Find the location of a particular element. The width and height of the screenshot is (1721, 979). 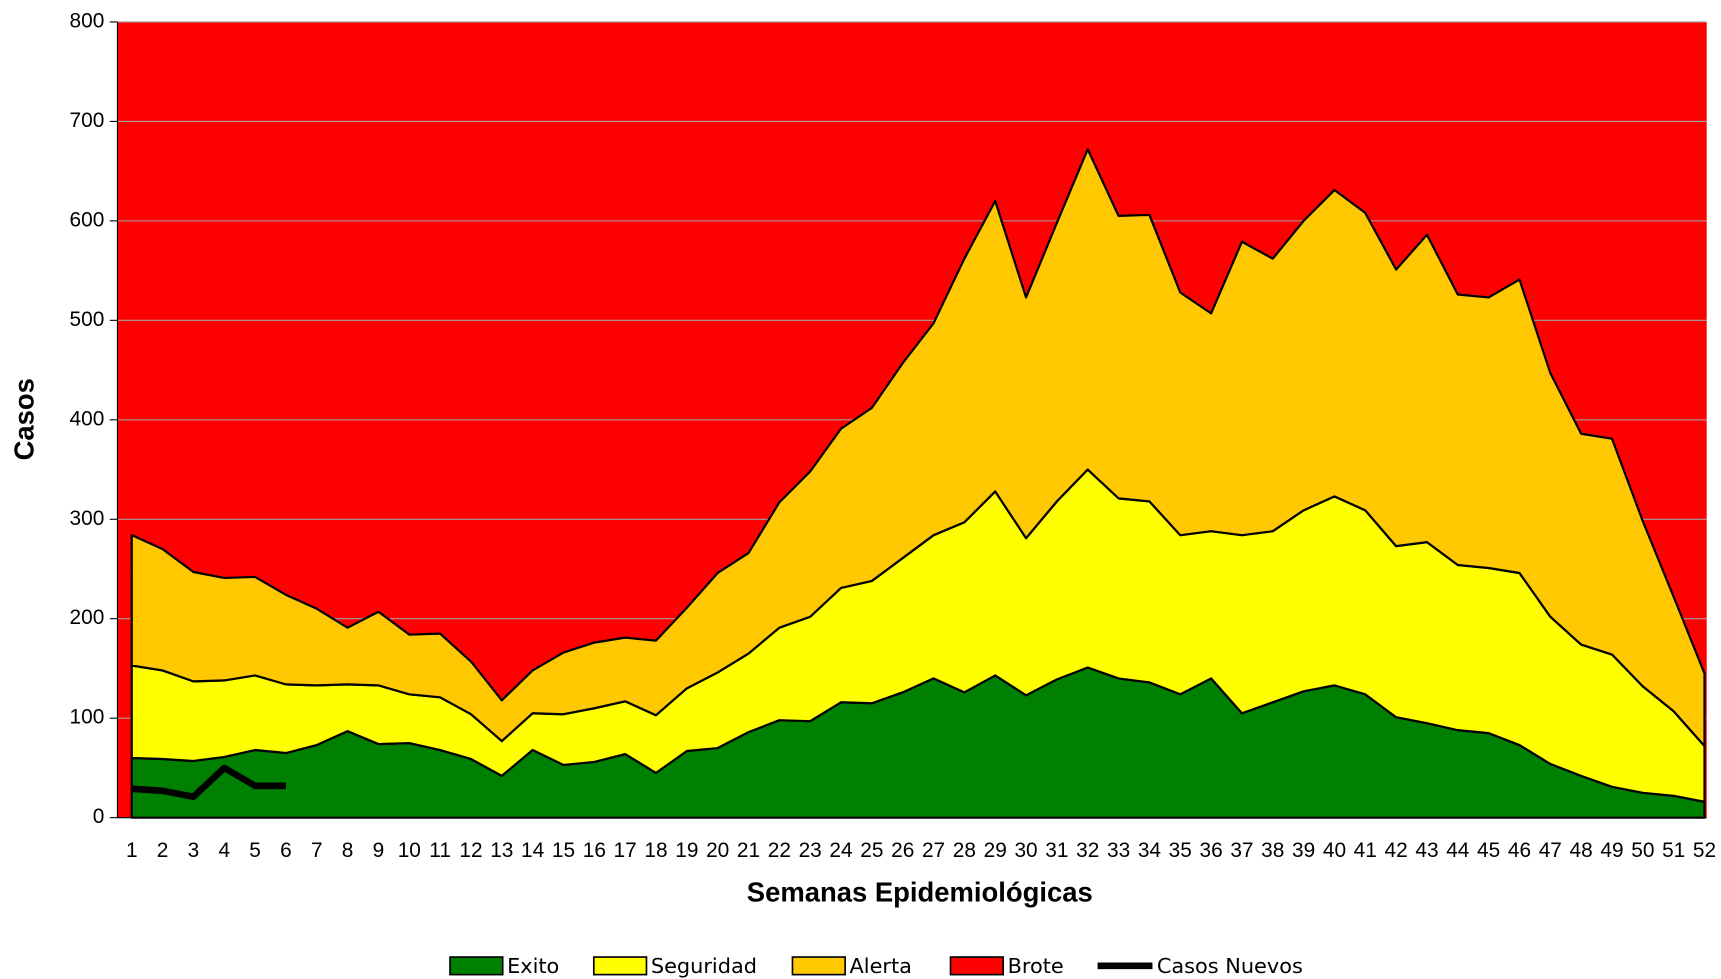

legend-item: Brote is located at coordinates (1006, 966).